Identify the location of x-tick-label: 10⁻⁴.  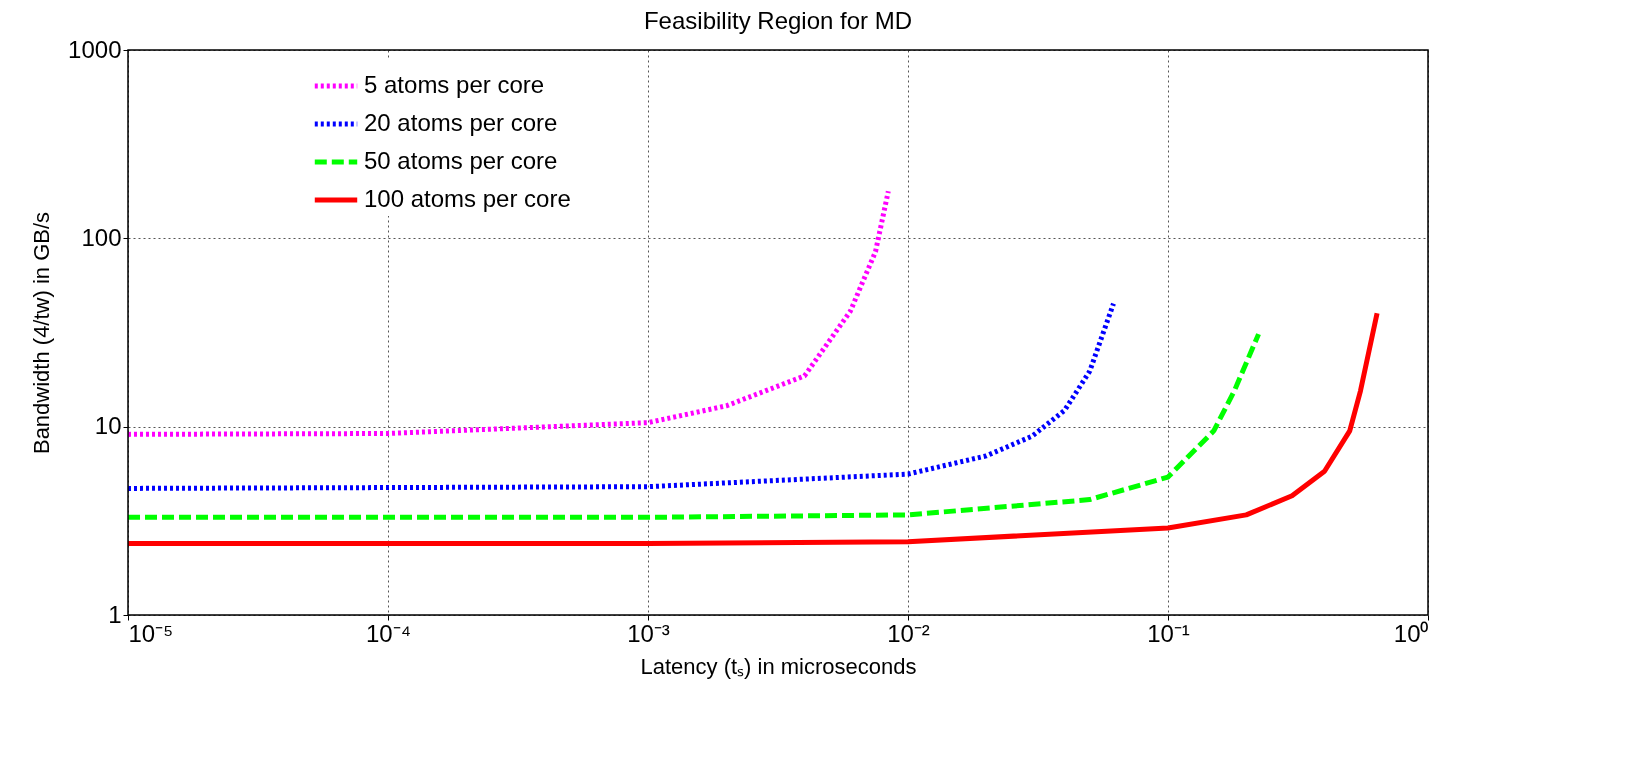
(388, 633).